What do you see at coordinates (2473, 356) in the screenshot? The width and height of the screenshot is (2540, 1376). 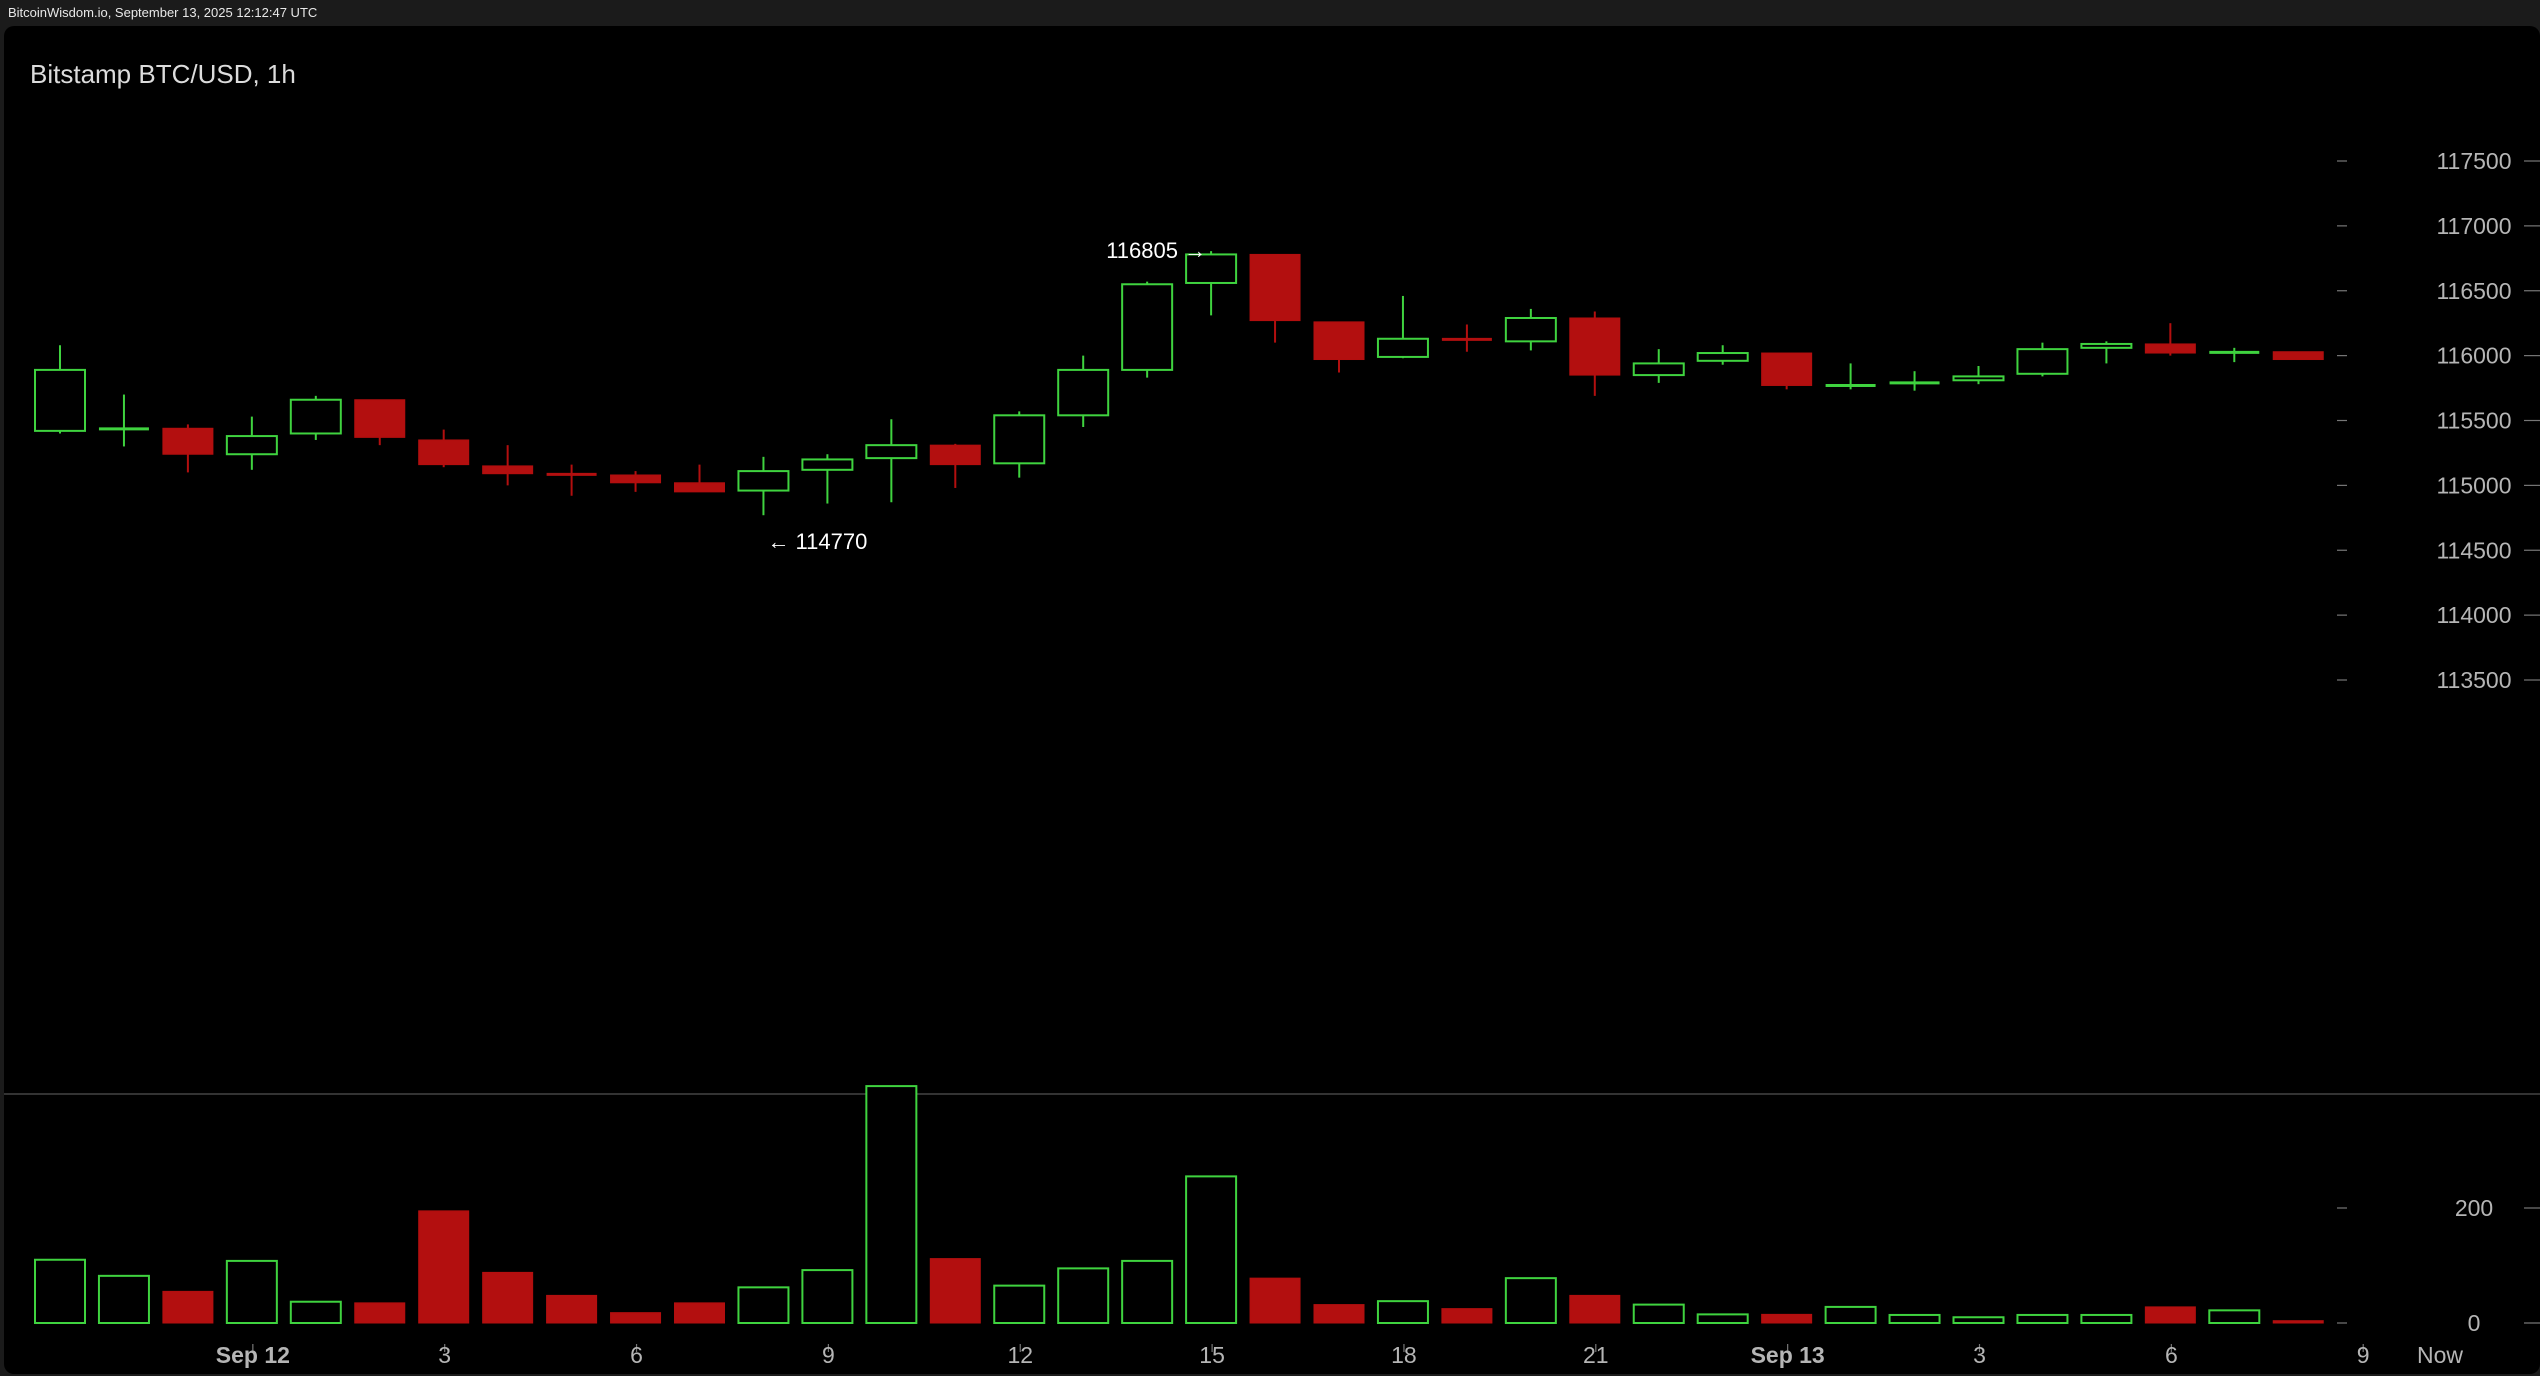 I see `price-tick-label: 116000` at bounding box center [2473, 356].